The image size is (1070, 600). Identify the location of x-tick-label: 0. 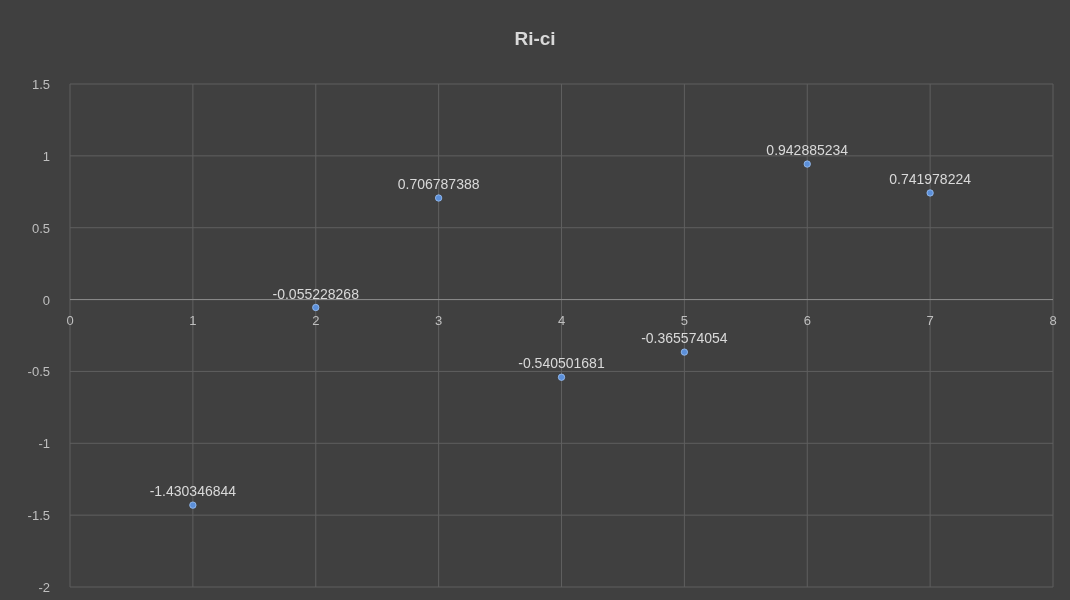
(70, 320).